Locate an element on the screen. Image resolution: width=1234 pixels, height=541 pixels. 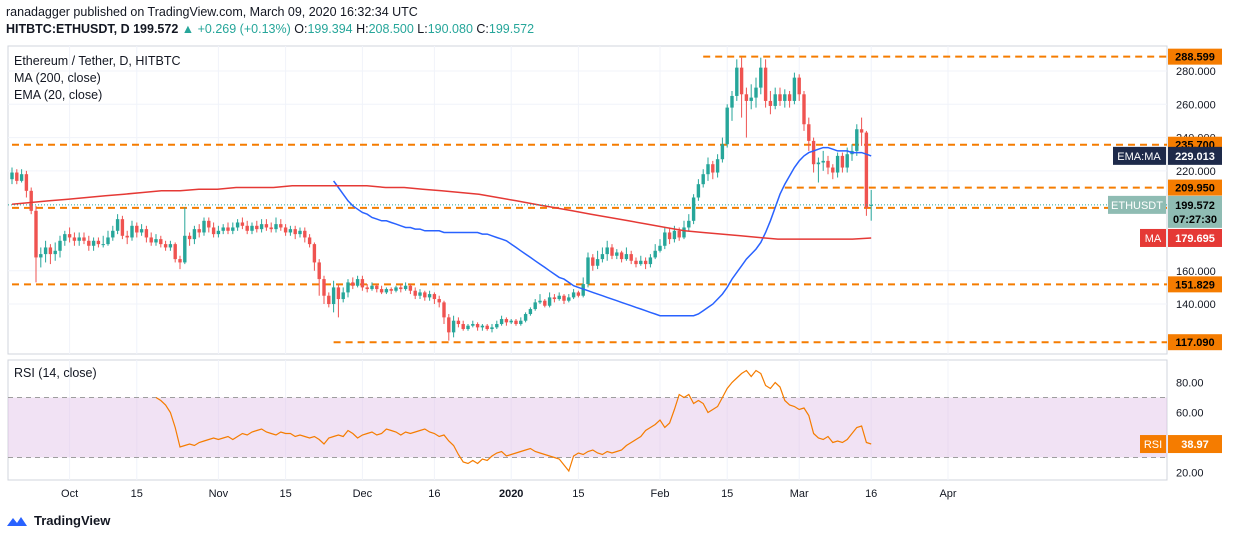
chart-title: Ethereum / Tether, D, HITBTC is located at coordinates (97, 61).